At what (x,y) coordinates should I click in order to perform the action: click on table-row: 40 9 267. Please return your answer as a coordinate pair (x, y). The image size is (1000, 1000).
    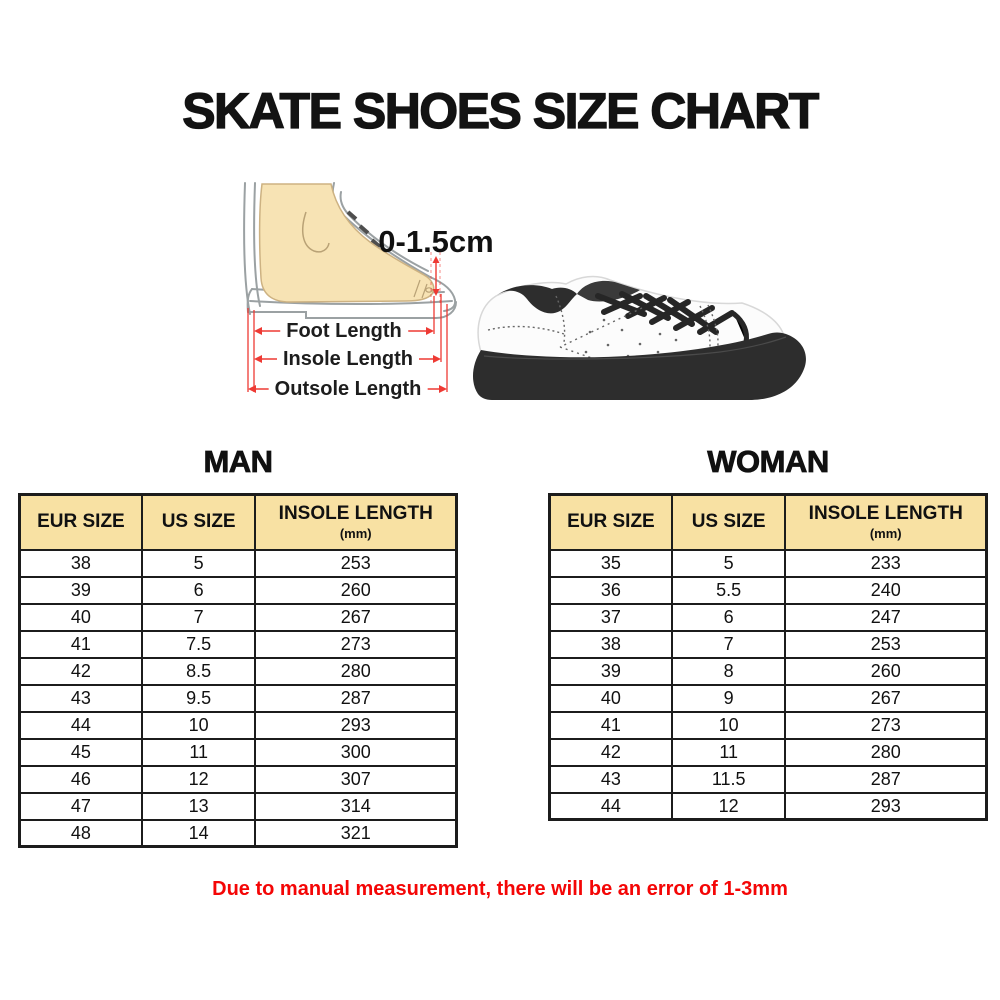
    Looking at the image, I should click on (768, 698).